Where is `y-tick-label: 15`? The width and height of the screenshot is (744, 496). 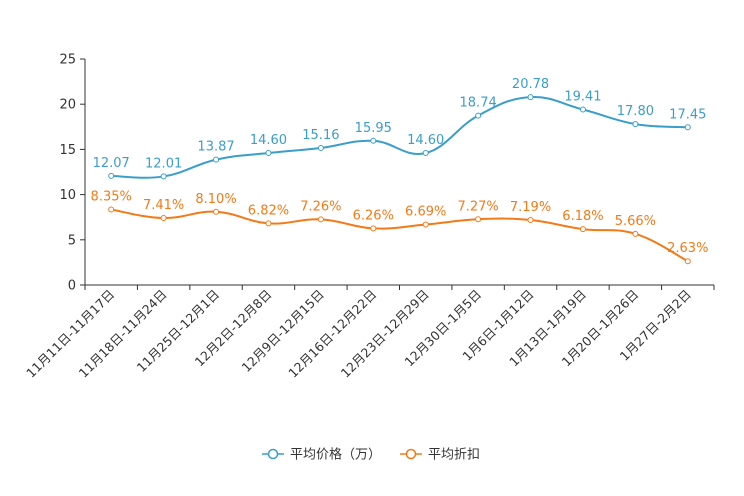
y-tick-label: 15 is located at coordinates (67, 150).